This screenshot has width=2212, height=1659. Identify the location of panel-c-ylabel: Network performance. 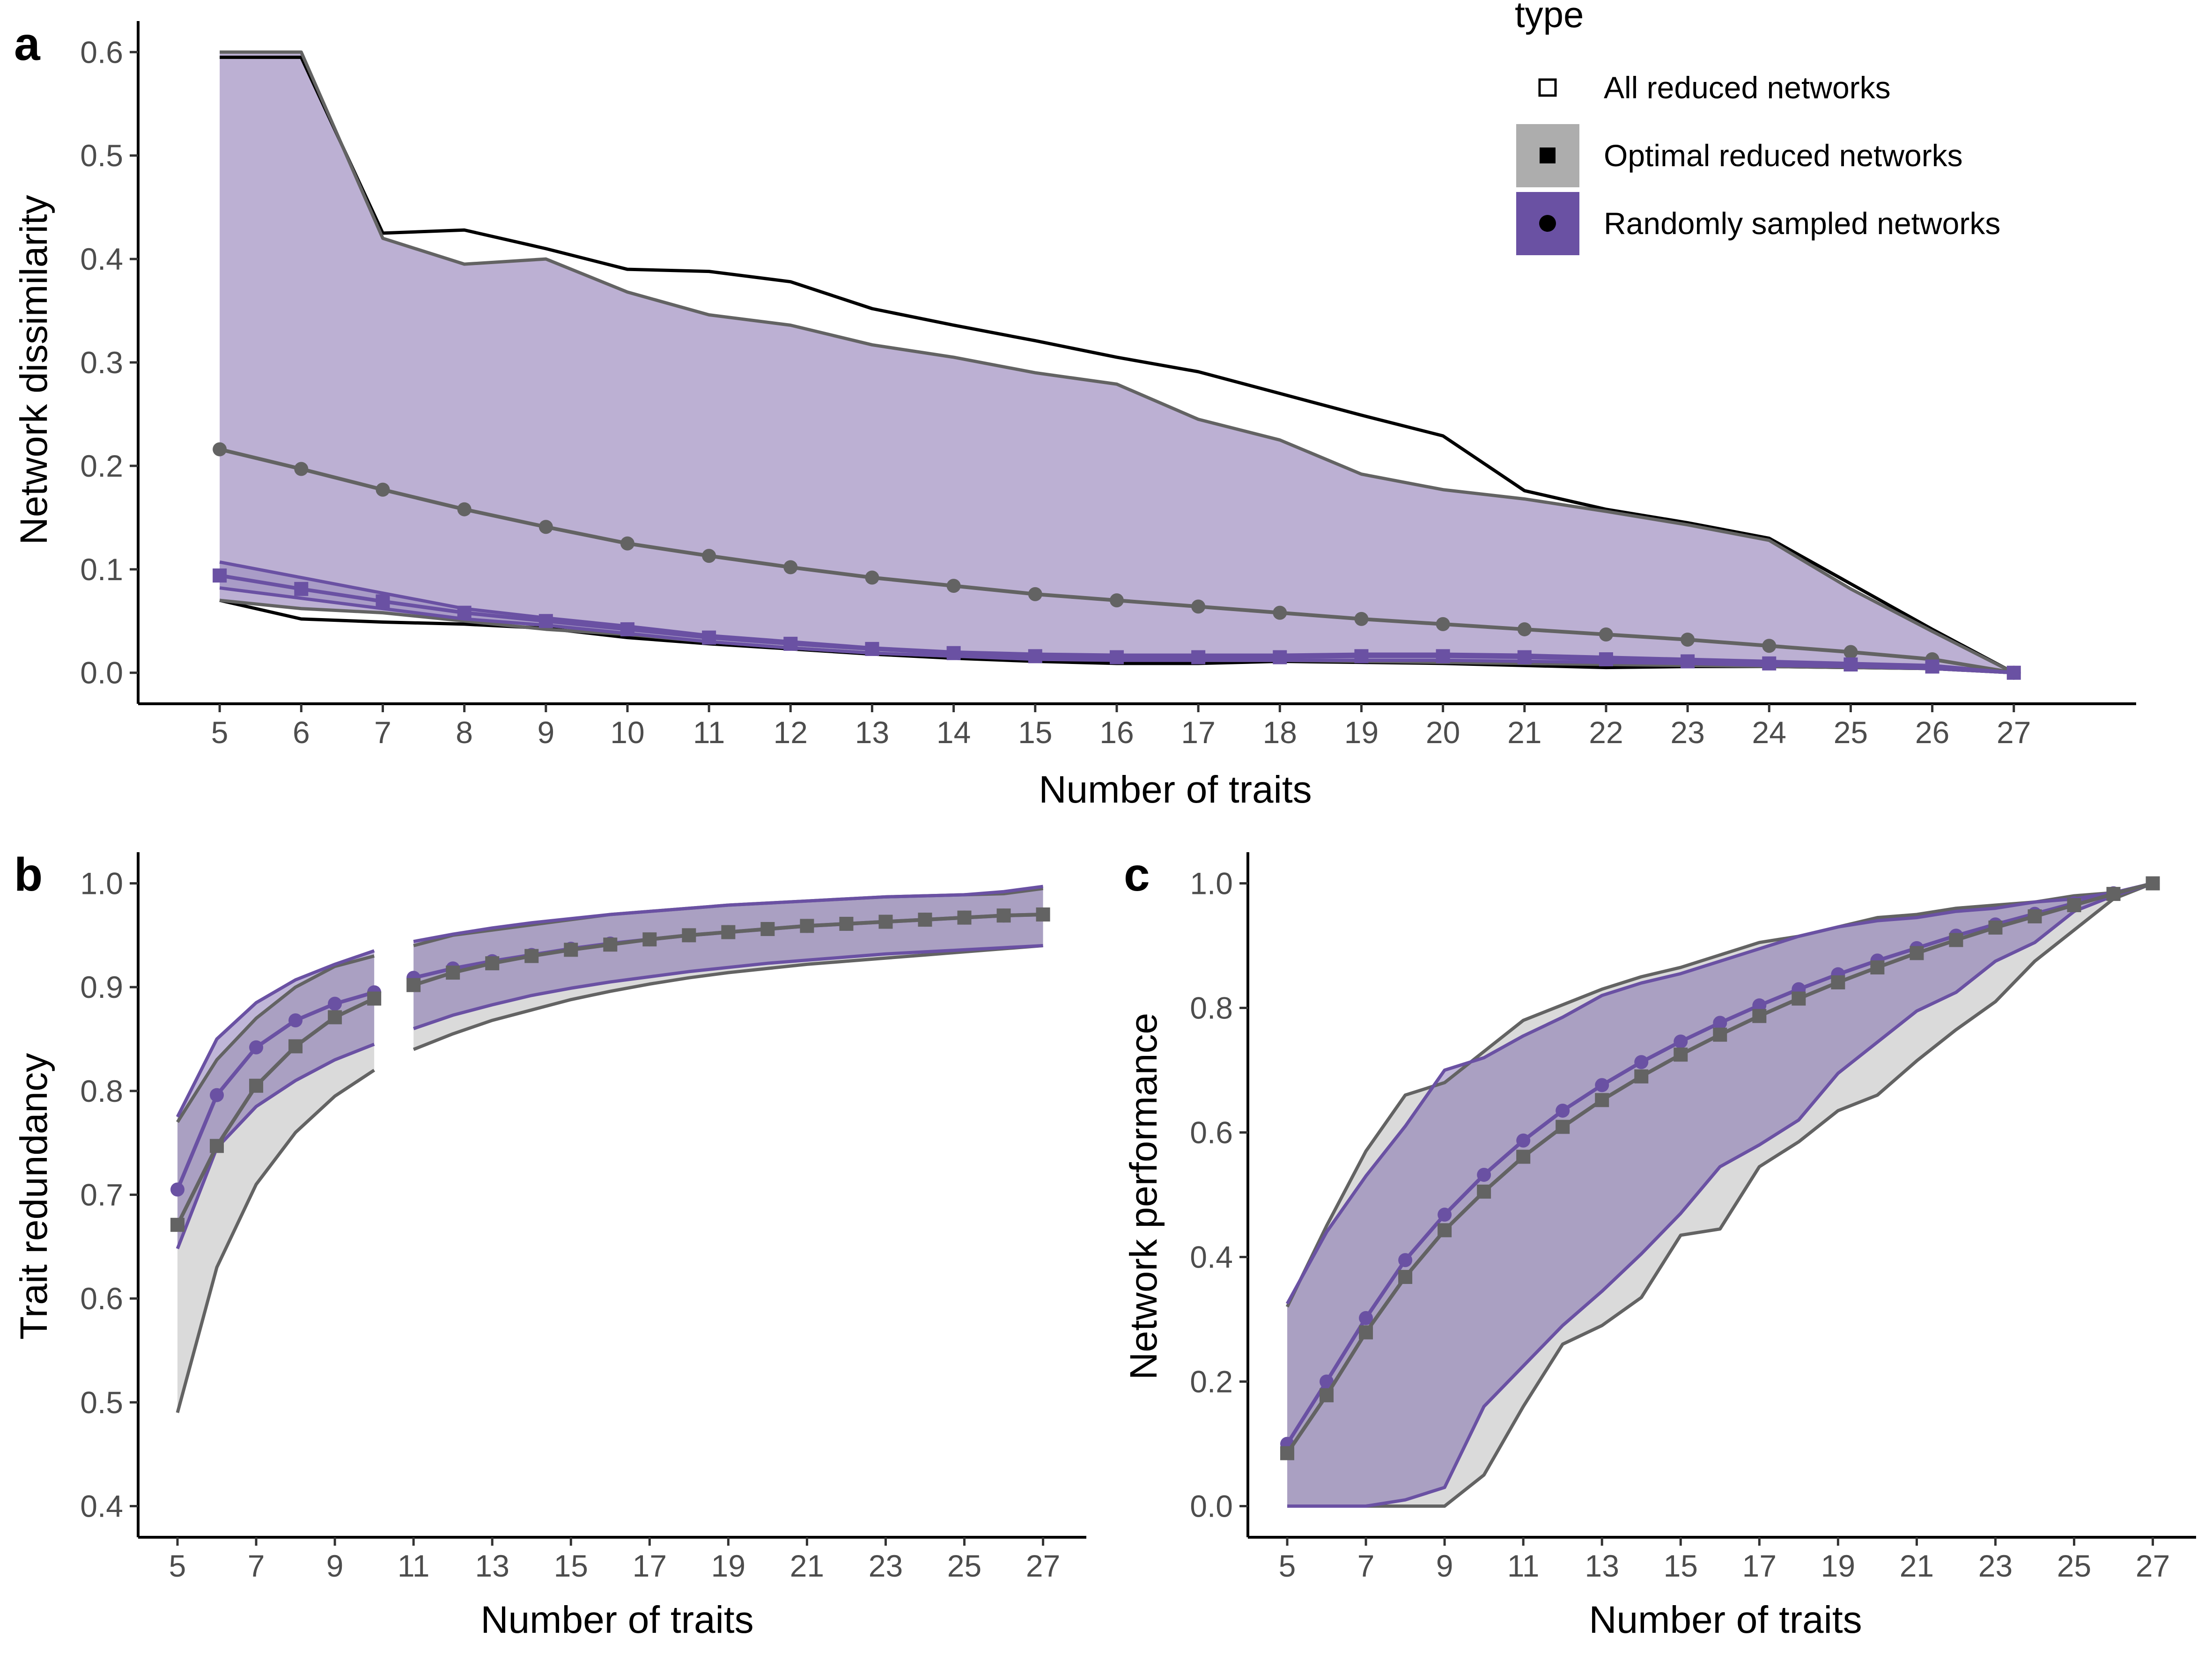
(1143, 1197).